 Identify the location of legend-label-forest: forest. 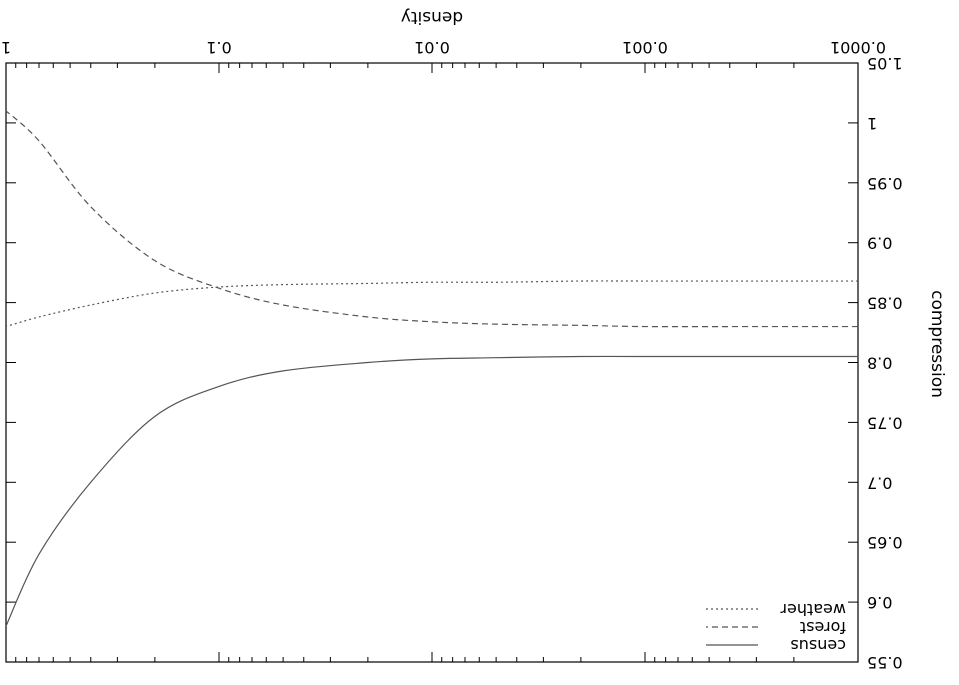
(823, 627).